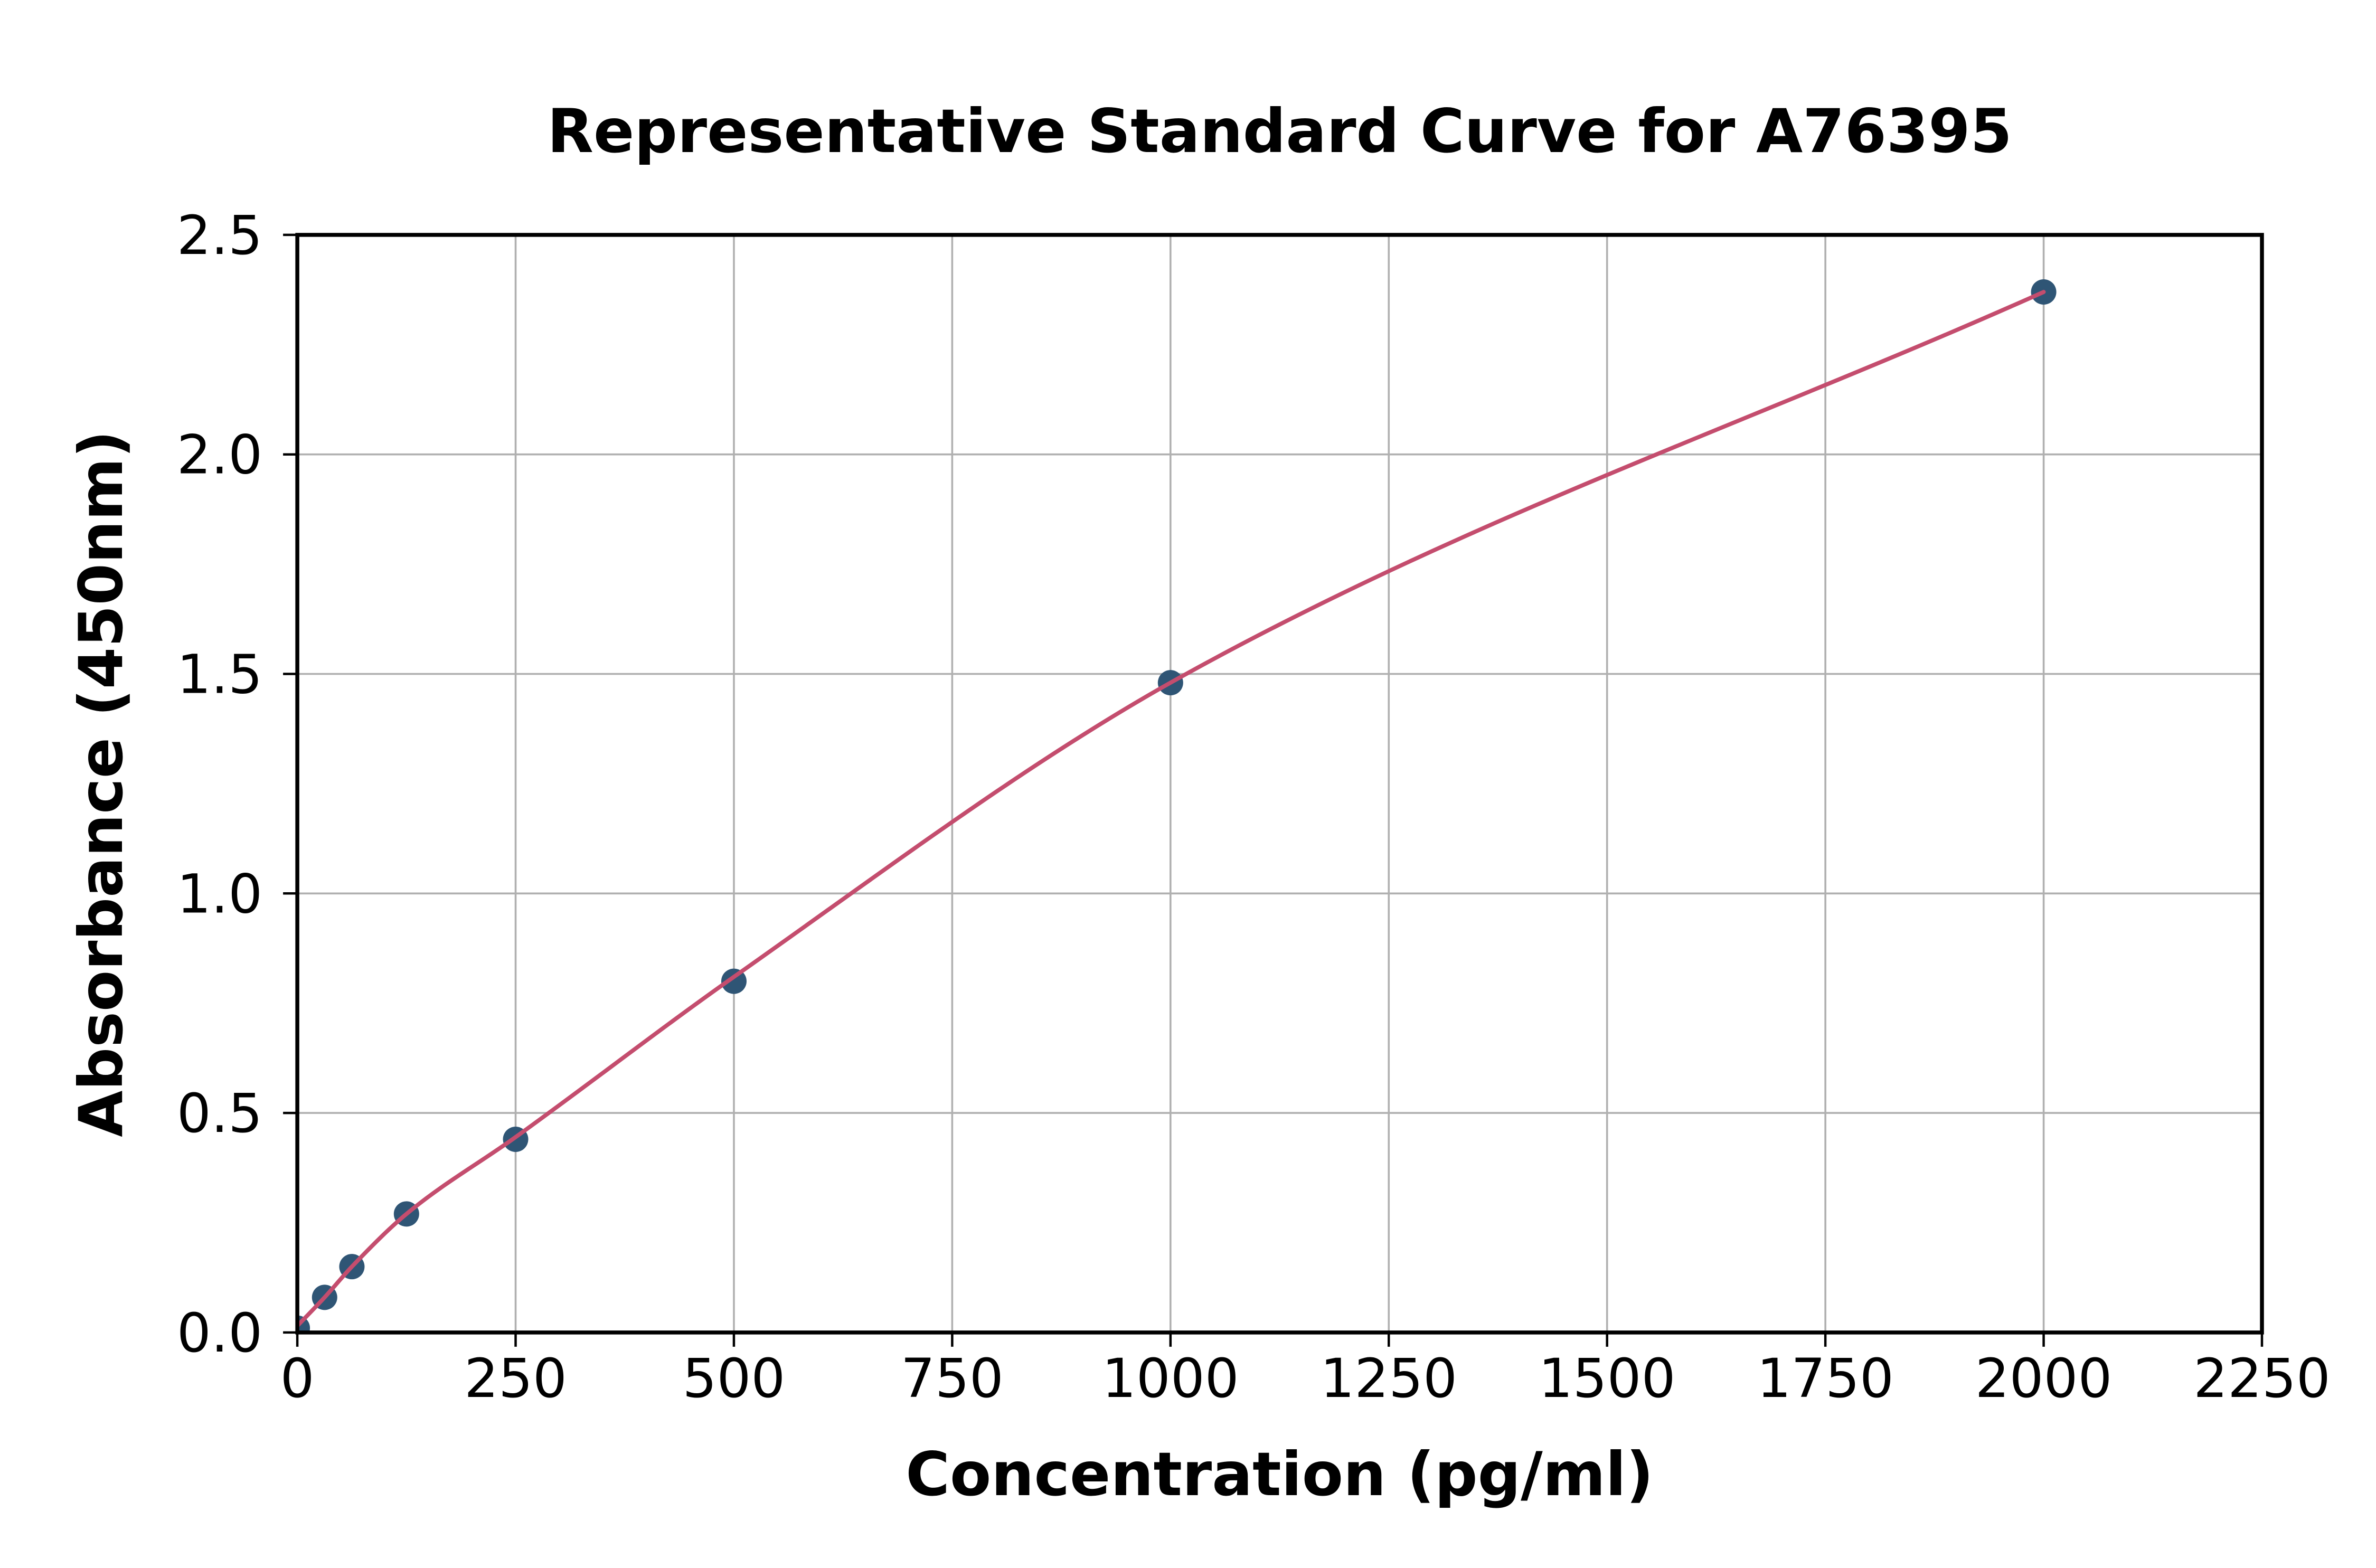 This screenshot has height=1568, width=2376. Describe the element at coordinates (734, 981) in the screenshot. I see `data-point` at that location.